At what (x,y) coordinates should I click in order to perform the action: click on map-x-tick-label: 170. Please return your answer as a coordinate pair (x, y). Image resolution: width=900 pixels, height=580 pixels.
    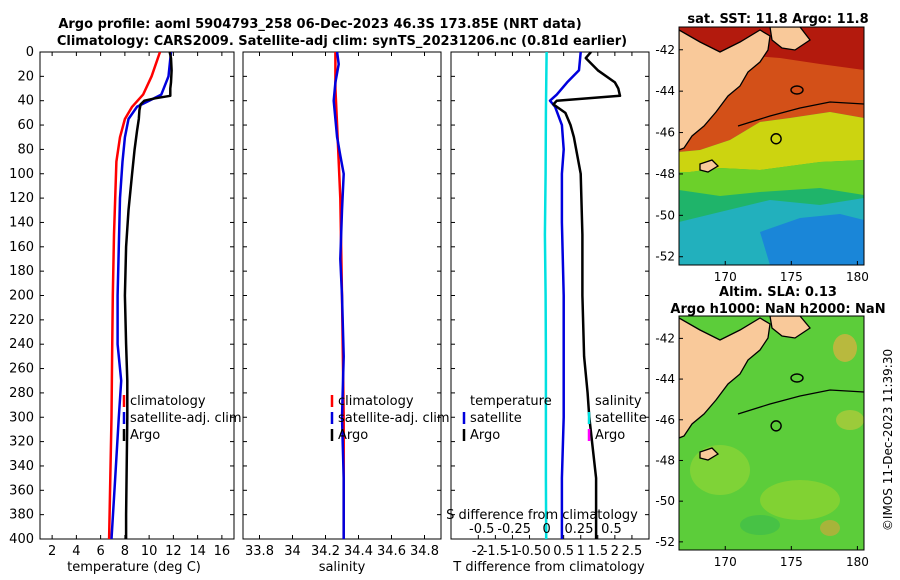
    Looking at the image, I should click on (725, 562).